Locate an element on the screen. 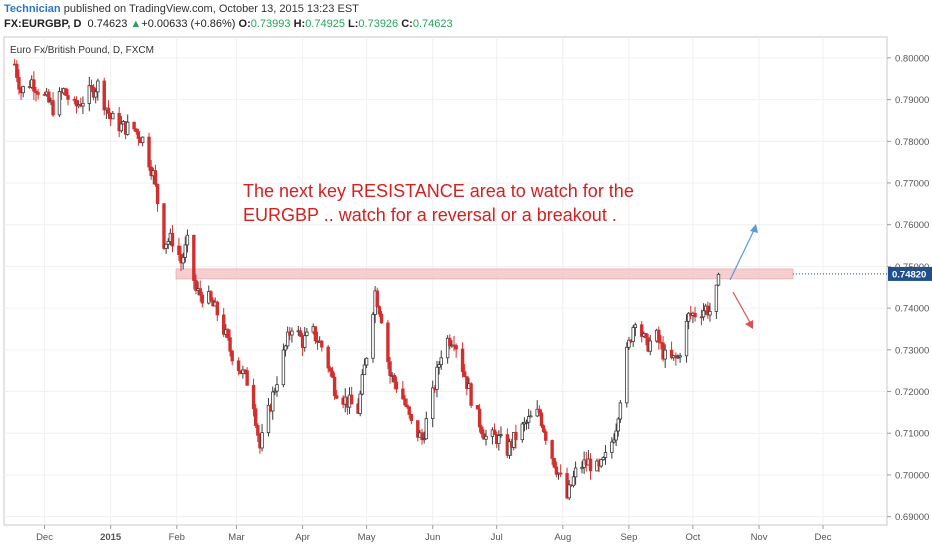 Image resolution: width=932 pixels, height=550 pixels. y-tick-label: 0.72000 is located at coordinates (912, 392).